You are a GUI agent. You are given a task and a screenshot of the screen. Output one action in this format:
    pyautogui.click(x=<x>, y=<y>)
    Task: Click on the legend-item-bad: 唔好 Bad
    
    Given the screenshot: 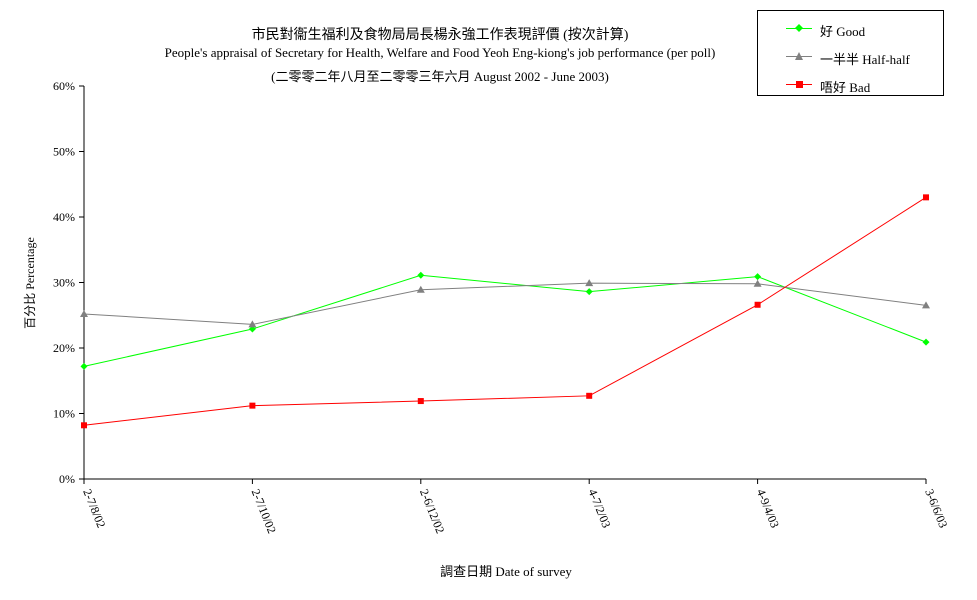 What is the action you would take?
    pyautogui.click(x=850, y=85)
    